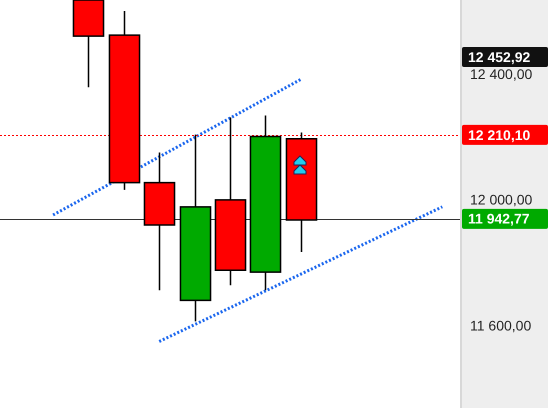  Describe the element at coordinates (501, 200) in the screenshot. I see `y-tick-label: 12 000,00` at that location.